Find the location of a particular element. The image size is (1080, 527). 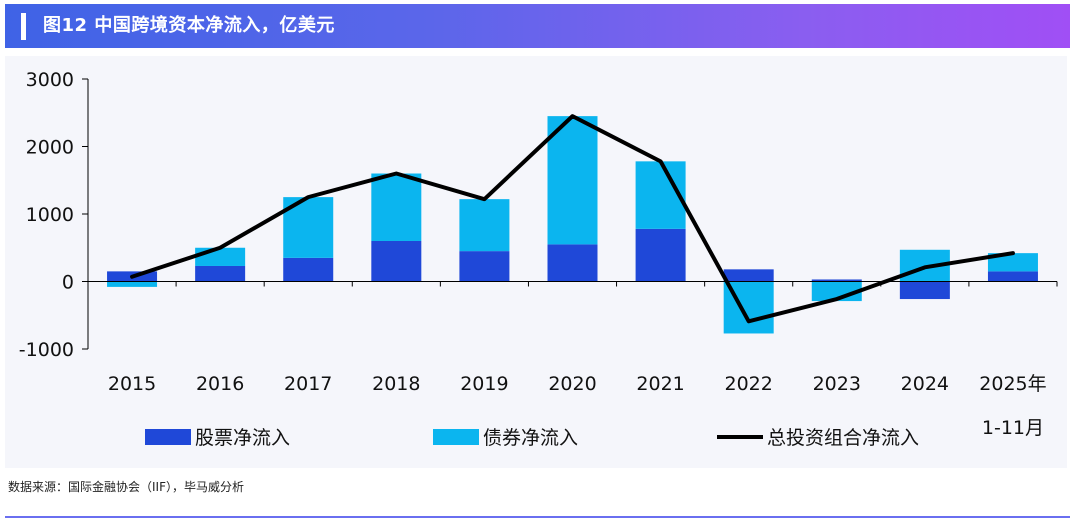

x-tick-label: 2021 is located at coordinates (660, 384).